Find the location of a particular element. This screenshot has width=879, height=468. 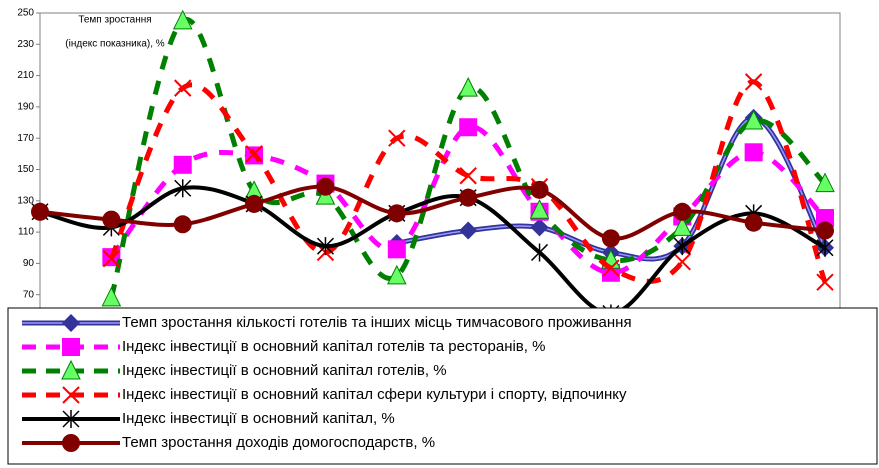

y-tick-label: 190 is located at coordinates (25, 107).